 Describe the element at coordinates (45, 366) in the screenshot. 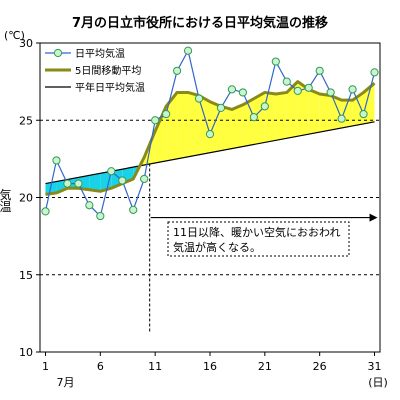

I see `x-tick-label: 1` at that location.